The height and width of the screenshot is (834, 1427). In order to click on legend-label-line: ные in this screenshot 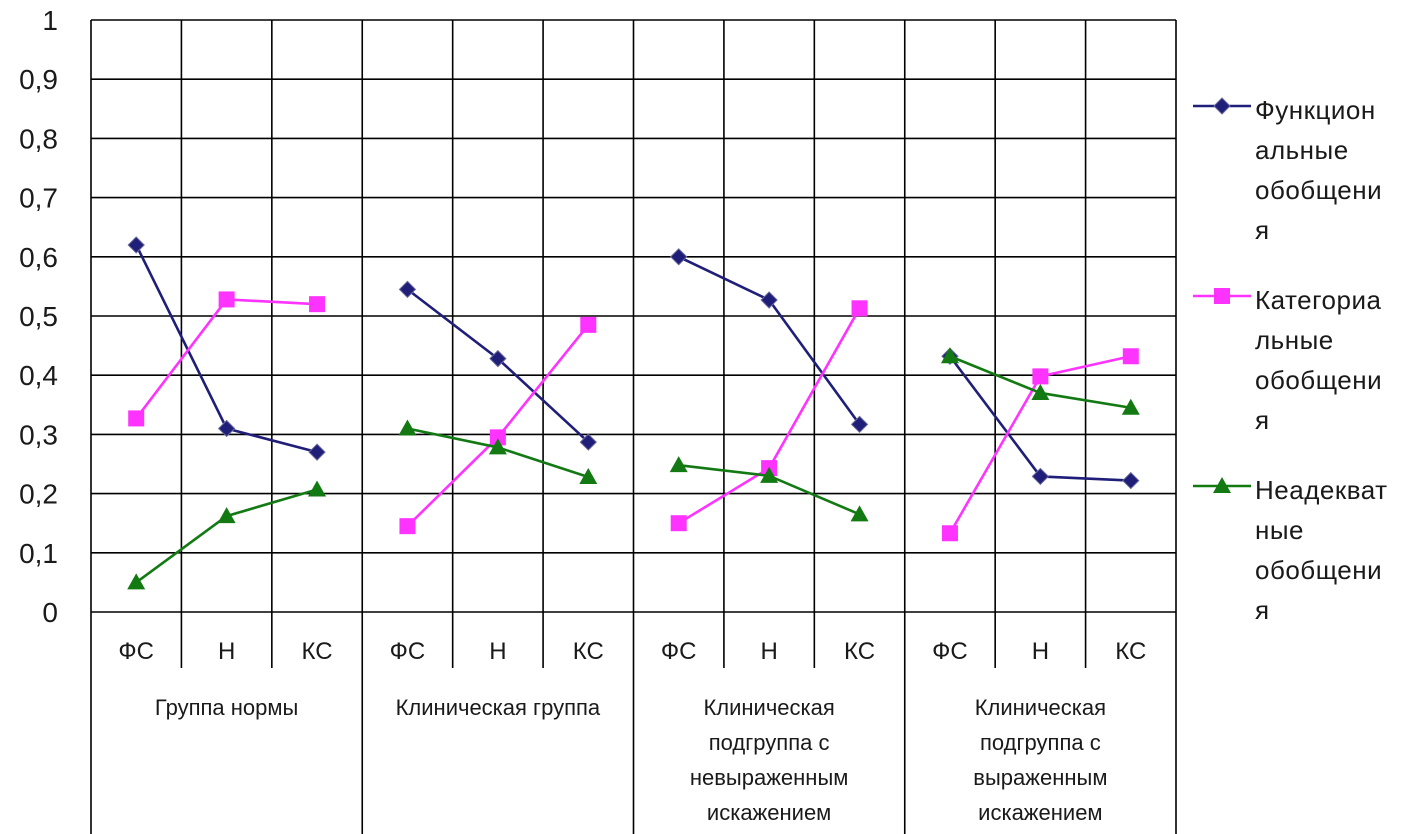, I will do `click(1280, 530)`.